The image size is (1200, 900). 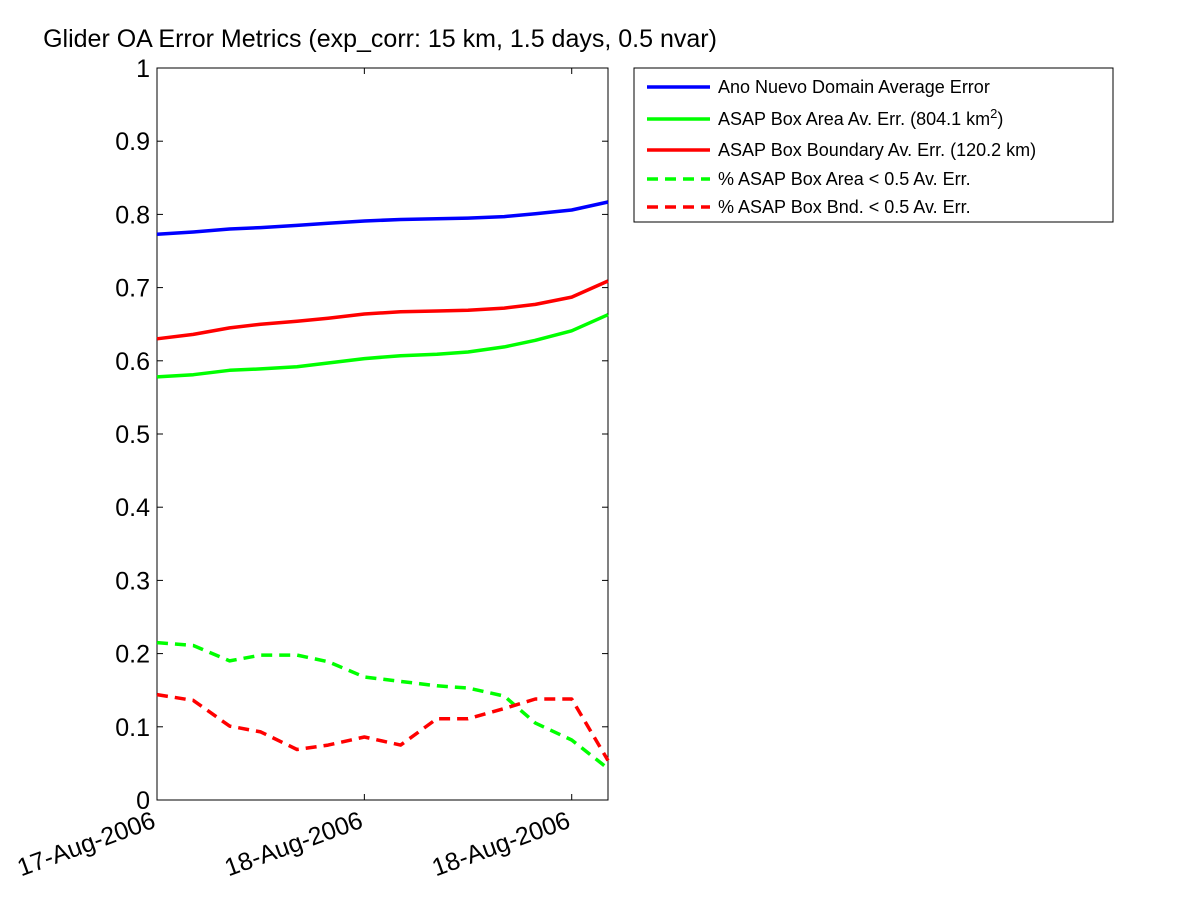 What do you see at coordinates (143, 69) in the screenshot?
I see `y-tick-label: 1` at bounding box center [143, 69].